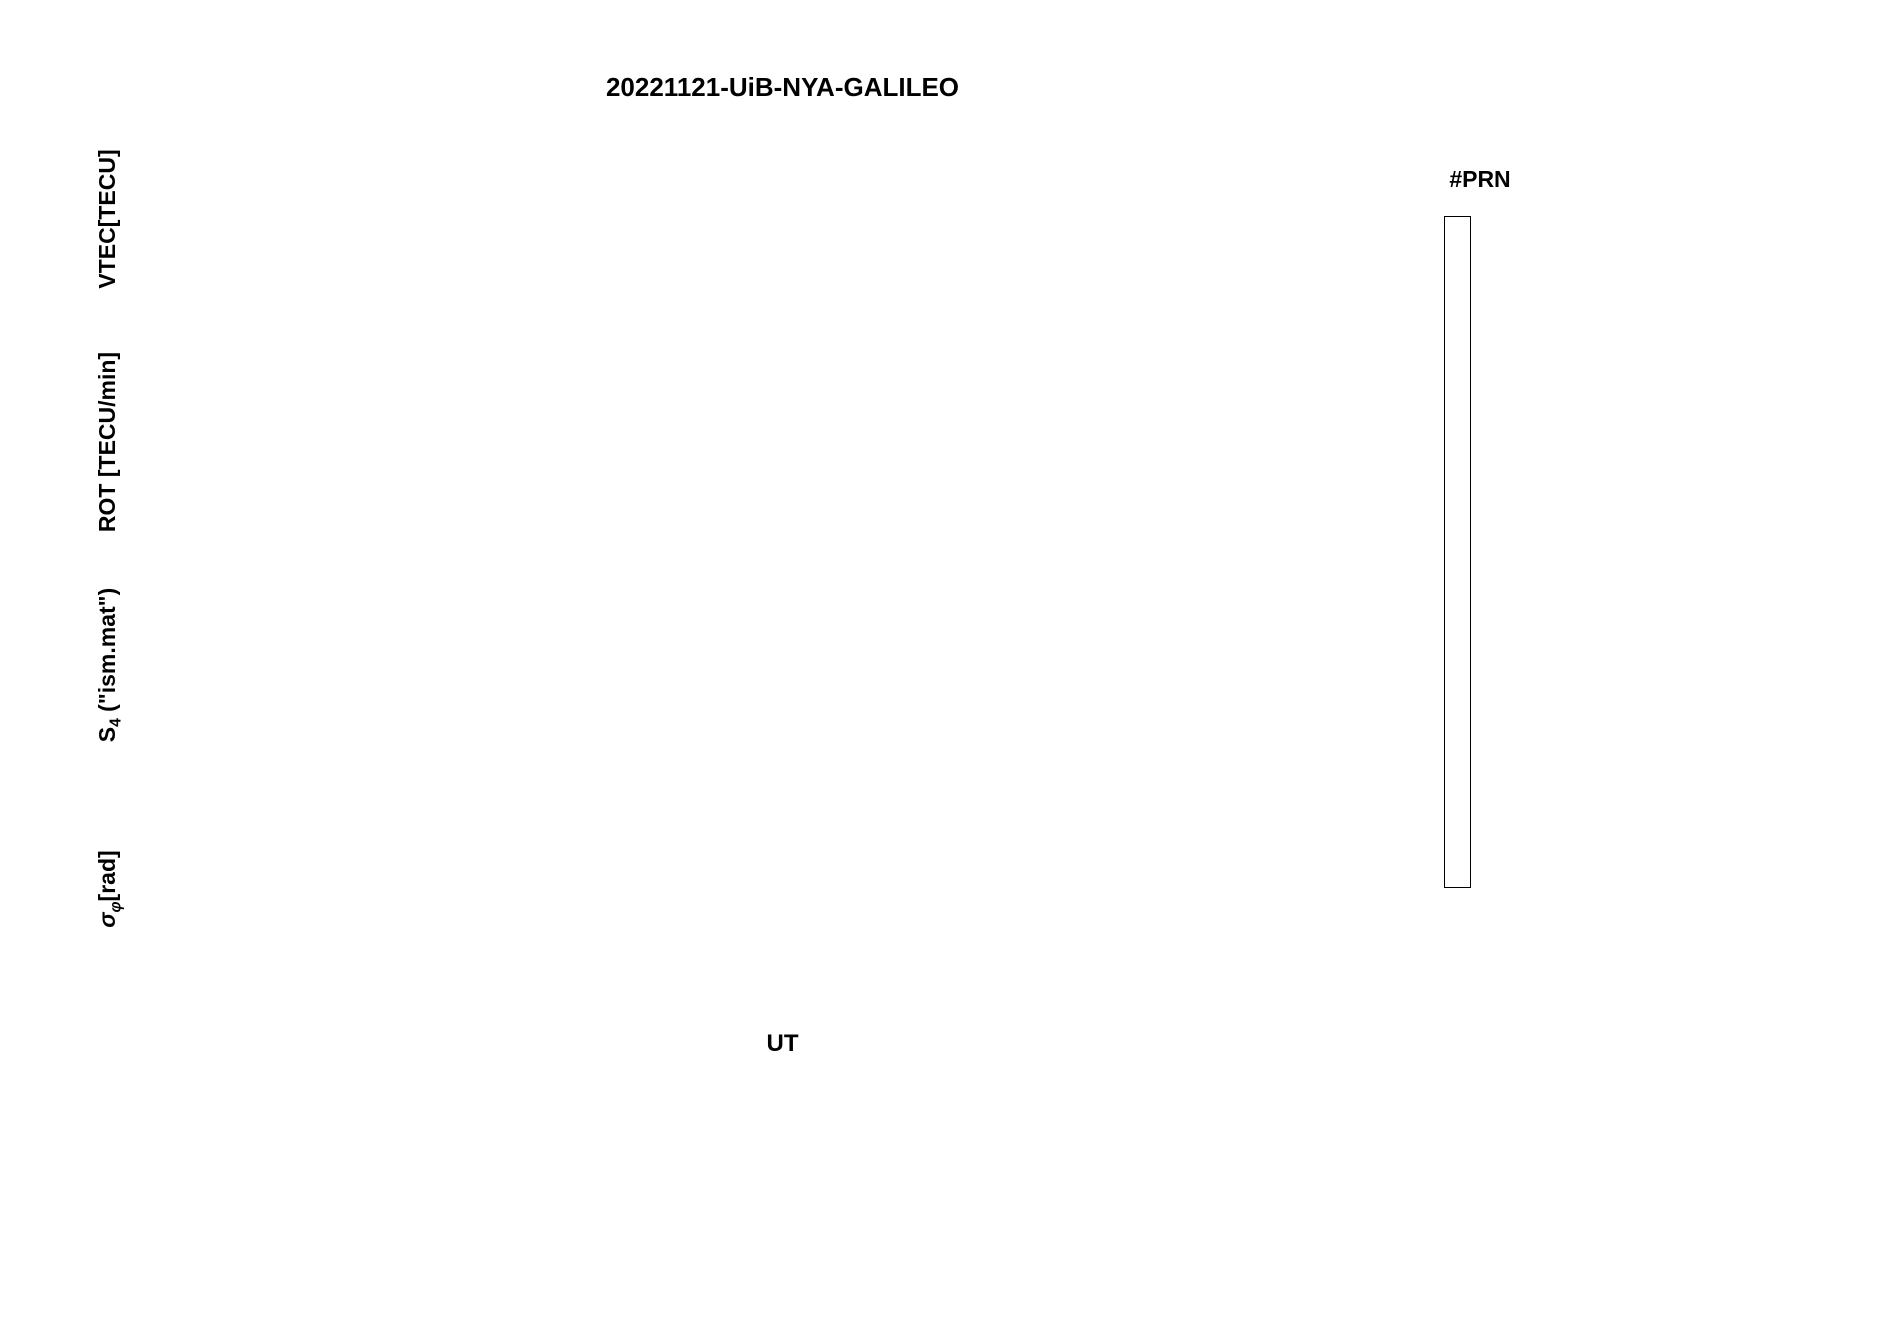 Image resolution: width=1902 pixels, height=1330 pixels. What do you see at coordinates (107, 876) in the screenshot?
I see `sigma-suffix: [rad]` at bounding box center [107, 876].